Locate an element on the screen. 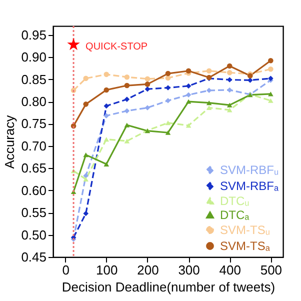 This screenshot has width=301, height=301. y-tick-label: 0.50 is located at coordinates (33, 234).